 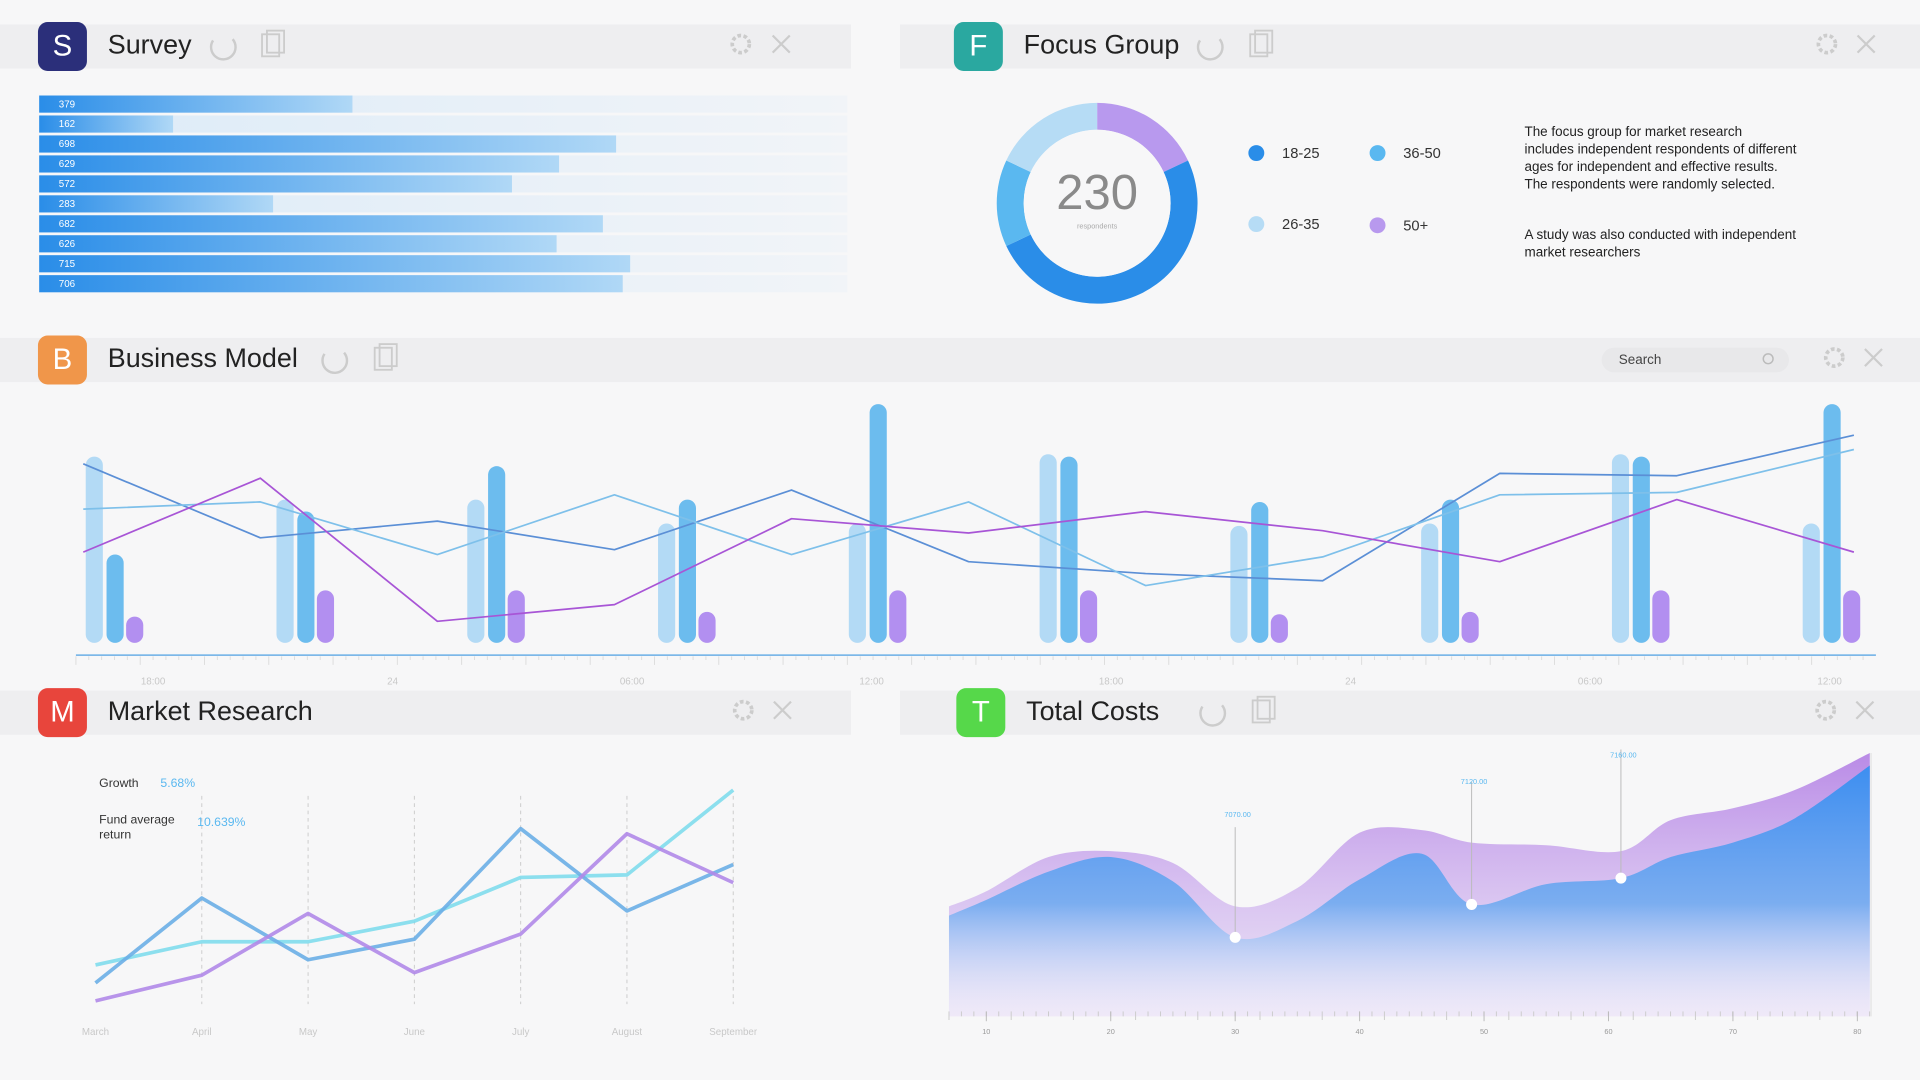 I want to click on bar-label: 162, so click(x=67, y=124).